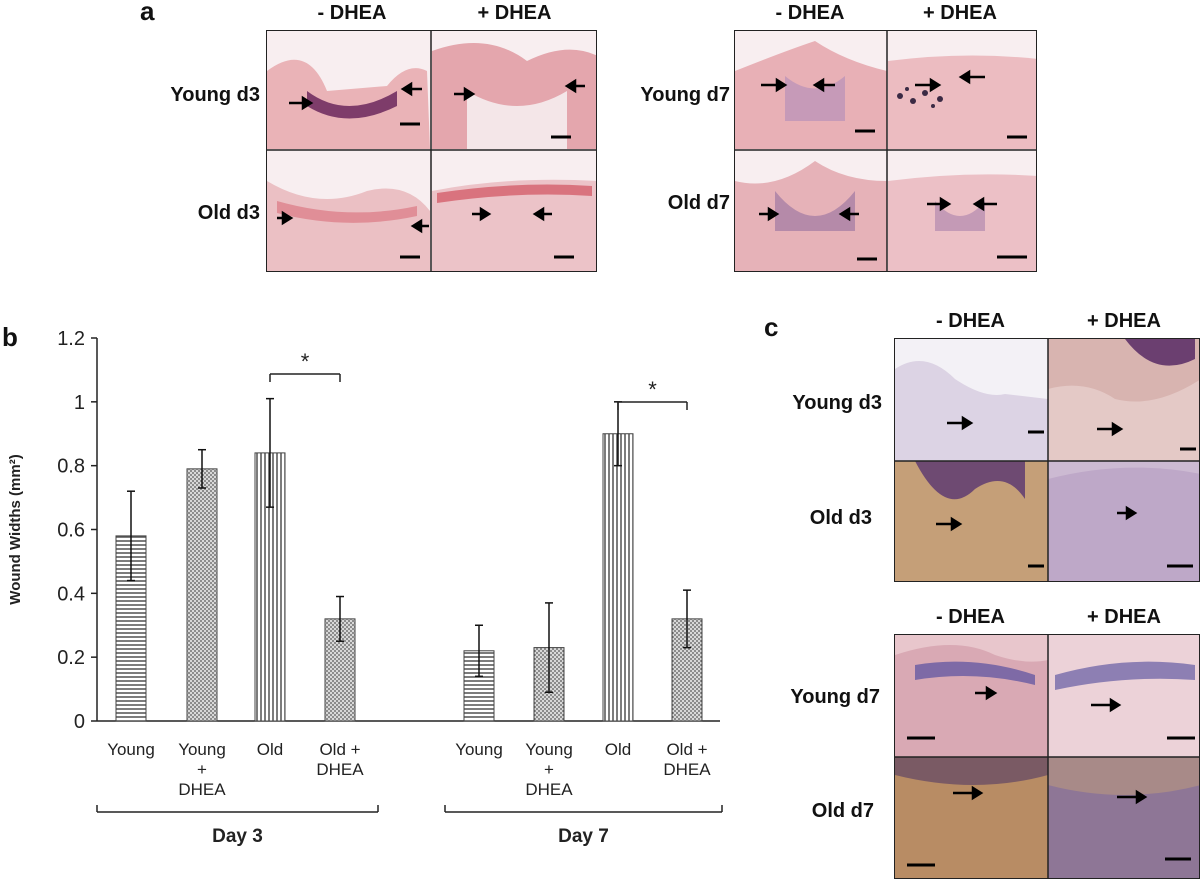 The width and height of the screenshot is (1200, 879). What do you see at coordinates (228, 213) in the screenshot?
I see `panel-a-row-old-d3: Old d3` at bounding box center [228, 213].